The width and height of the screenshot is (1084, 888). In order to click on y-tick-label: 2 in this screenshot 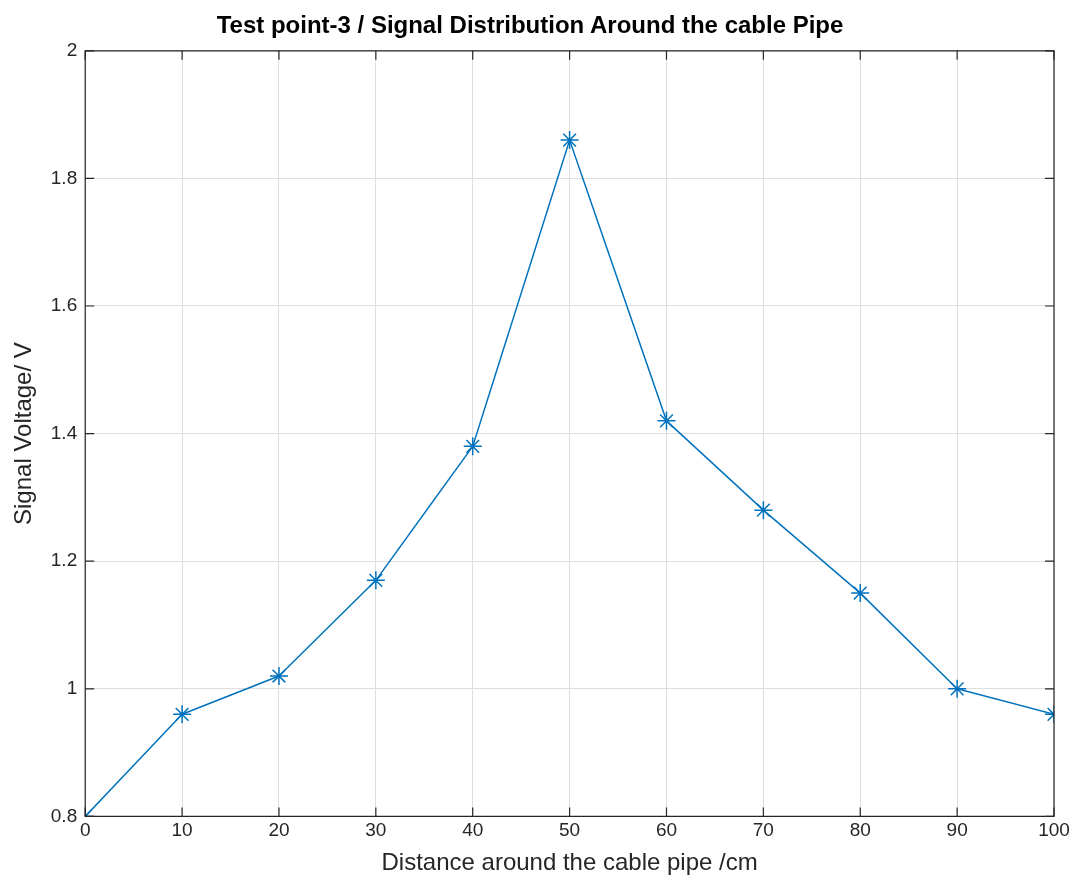, I will do `click(72, 50)`.